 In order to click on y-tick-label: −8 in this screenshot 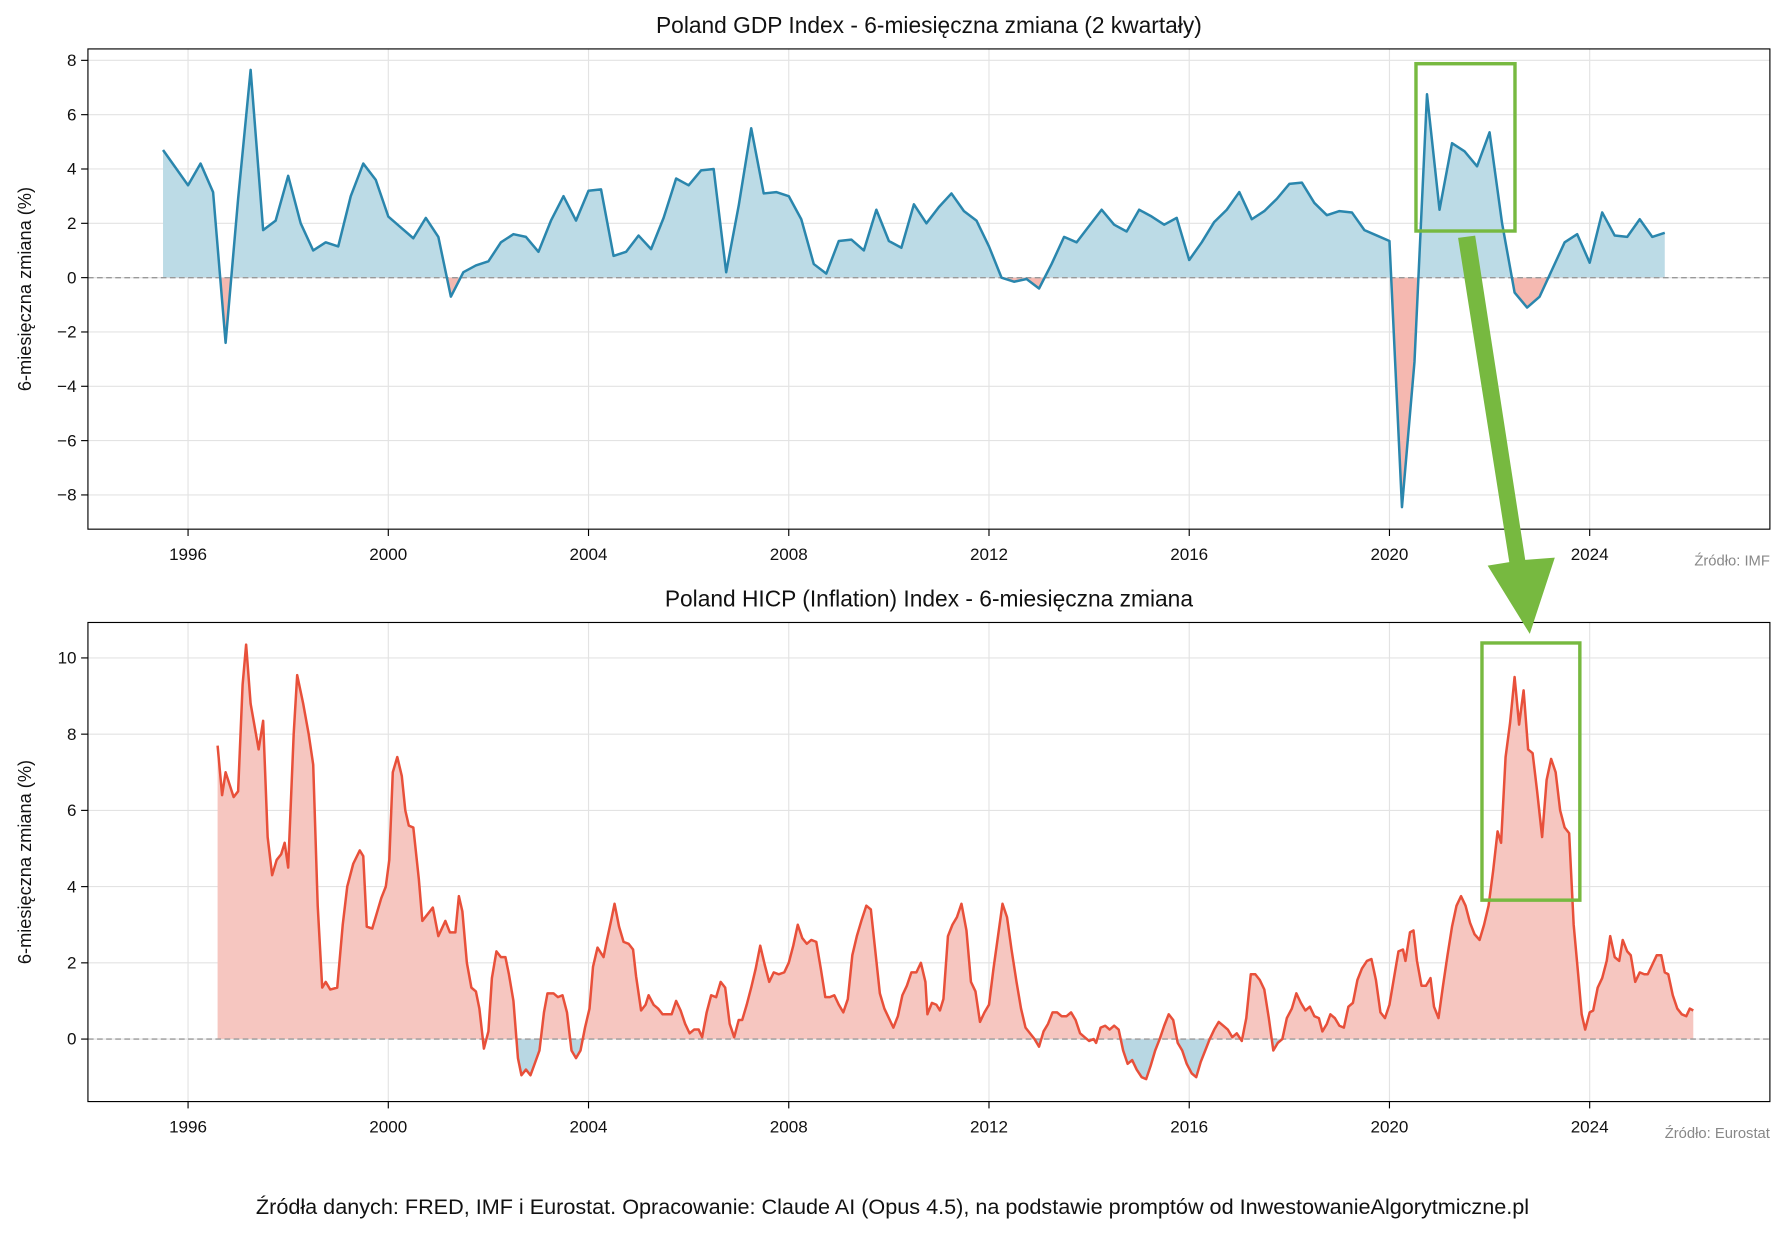, I will do `click(66, 495)`.